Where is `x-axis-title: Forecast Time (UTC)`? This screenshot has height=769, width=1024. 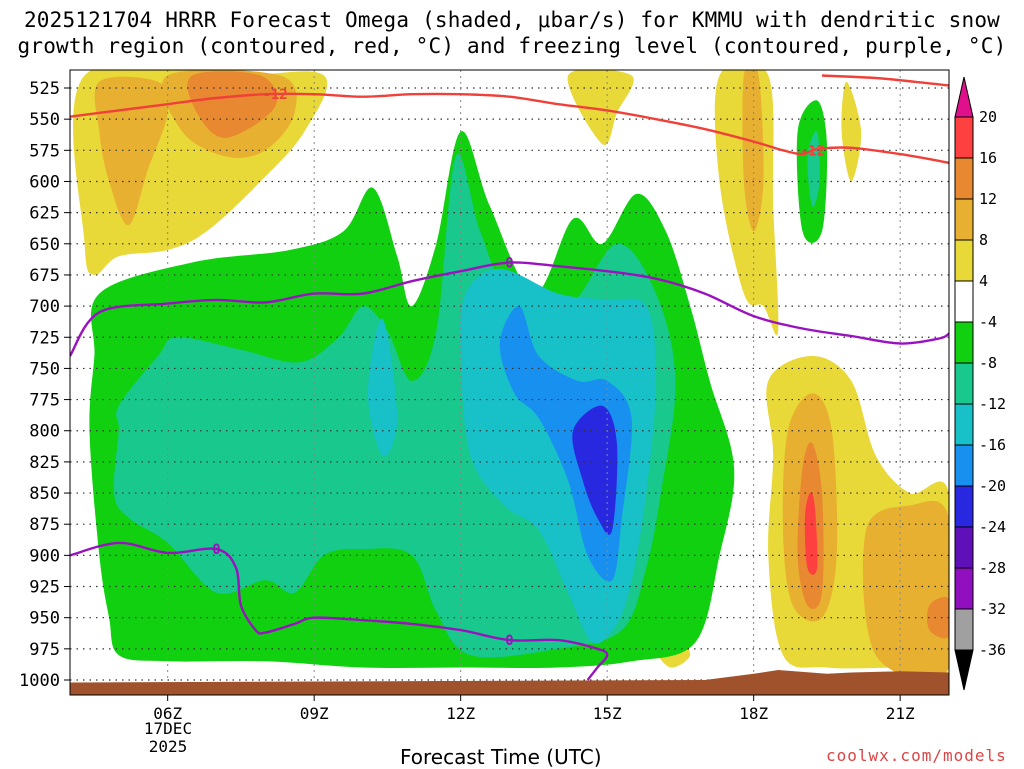 x-axis-title: Forecast Time (UTC) is located at coordinates (501, 757).